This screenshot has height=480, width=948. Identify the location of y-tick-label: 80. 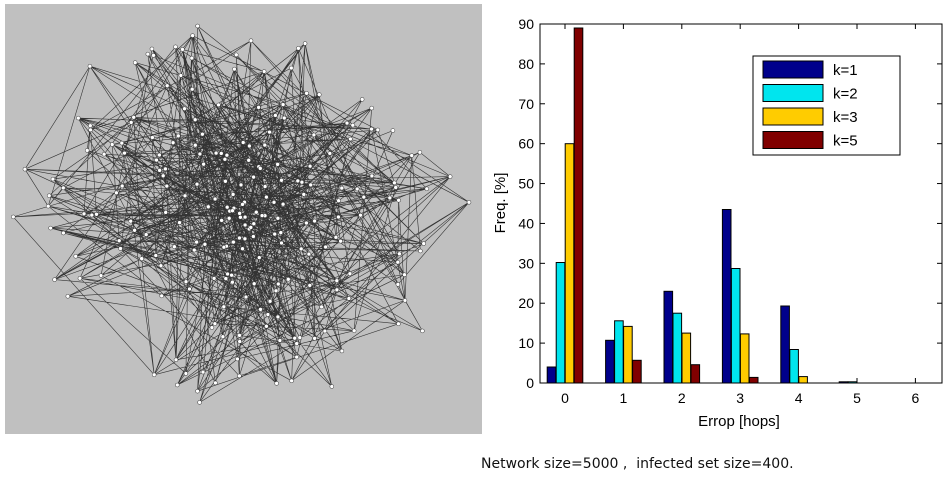
(526, 64).